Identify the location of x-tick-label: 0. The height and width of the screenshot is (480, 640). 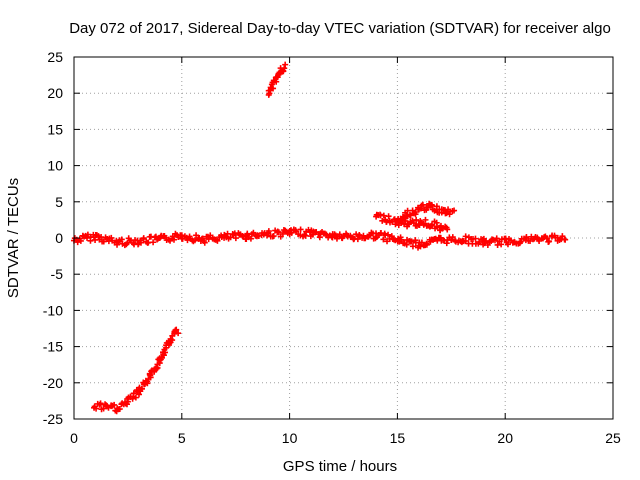
(74, 438).